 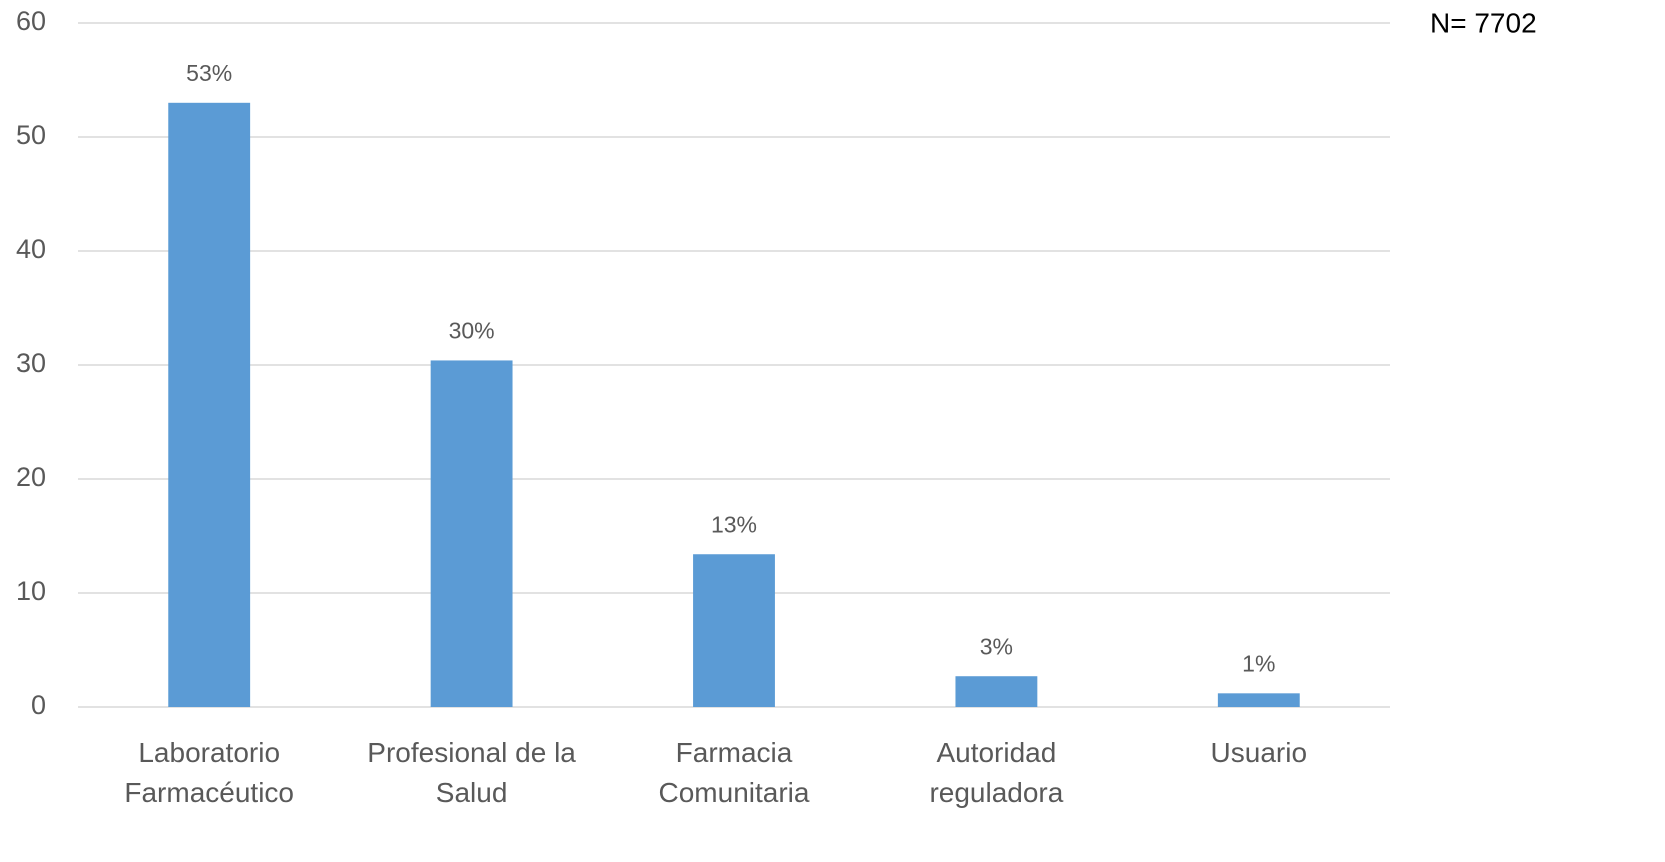 What do you see at coordinates (996, 646) in the screenshot?
I see `value-label: 3%` at bounding box center [996, 646].